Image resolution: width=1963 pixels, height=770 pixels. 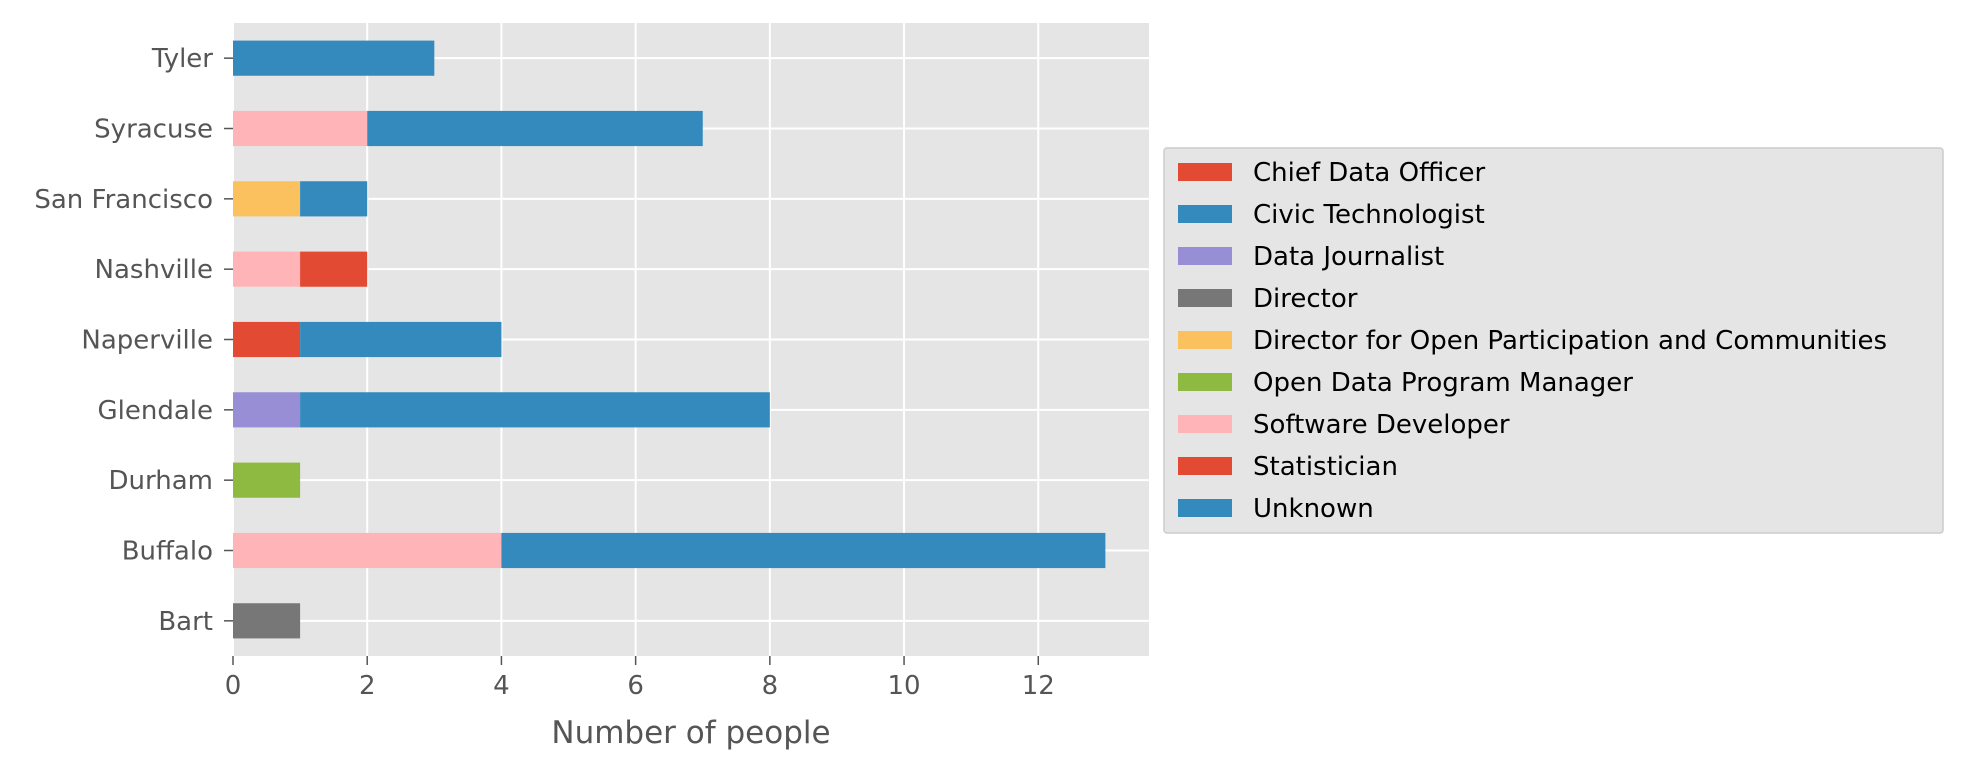 What do you see at coordinates (367, 686) in the screenshot?
I see `x-tick-label: 2` at bounding box center [367, 686].